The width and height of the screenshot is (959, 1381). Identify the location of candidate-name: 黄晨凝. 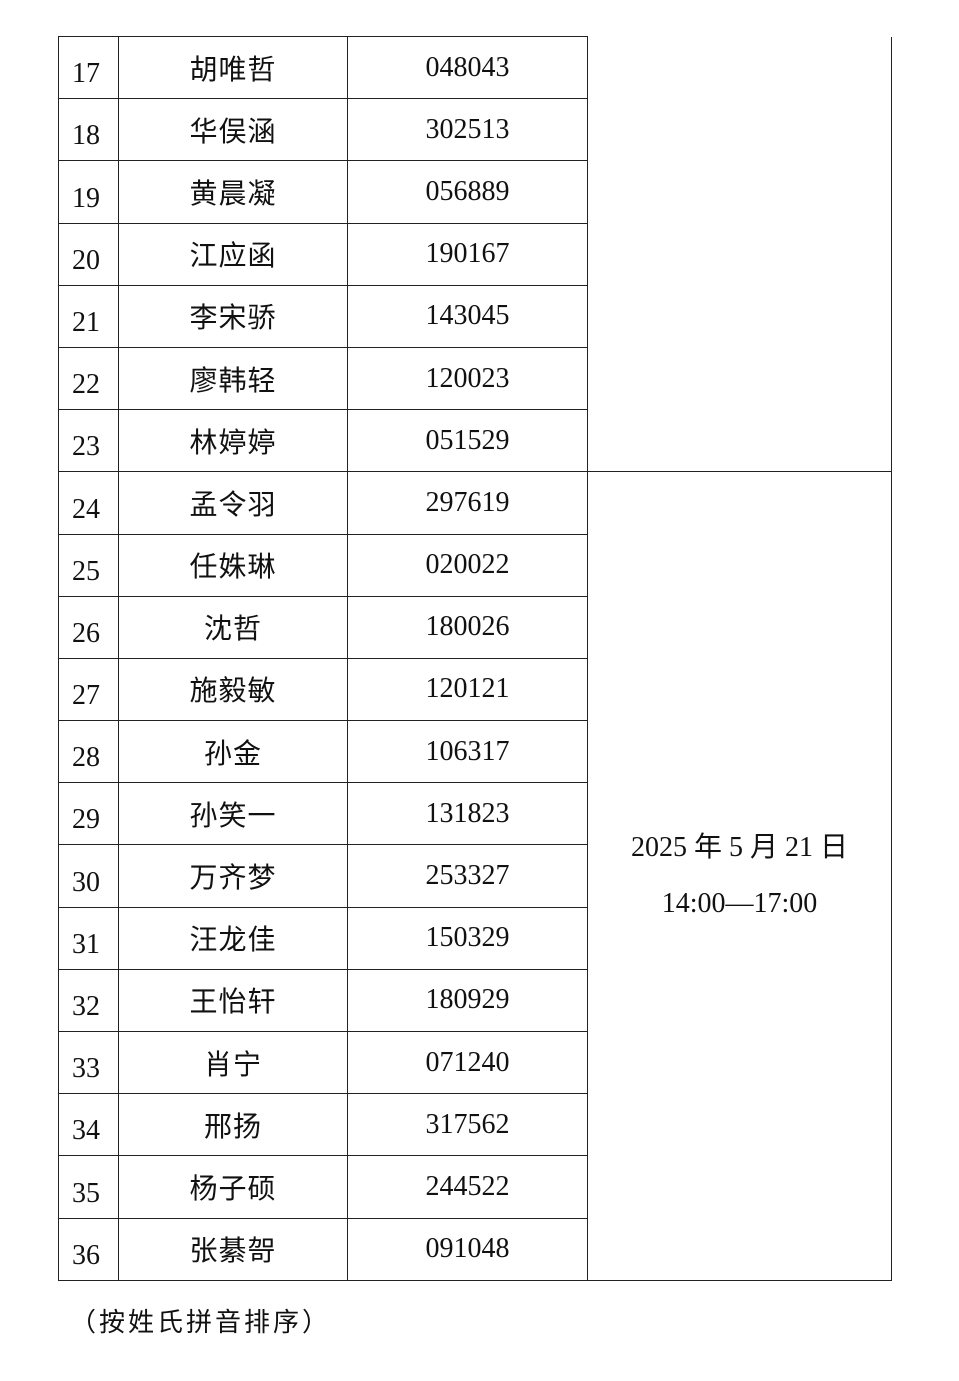
(233, 192).